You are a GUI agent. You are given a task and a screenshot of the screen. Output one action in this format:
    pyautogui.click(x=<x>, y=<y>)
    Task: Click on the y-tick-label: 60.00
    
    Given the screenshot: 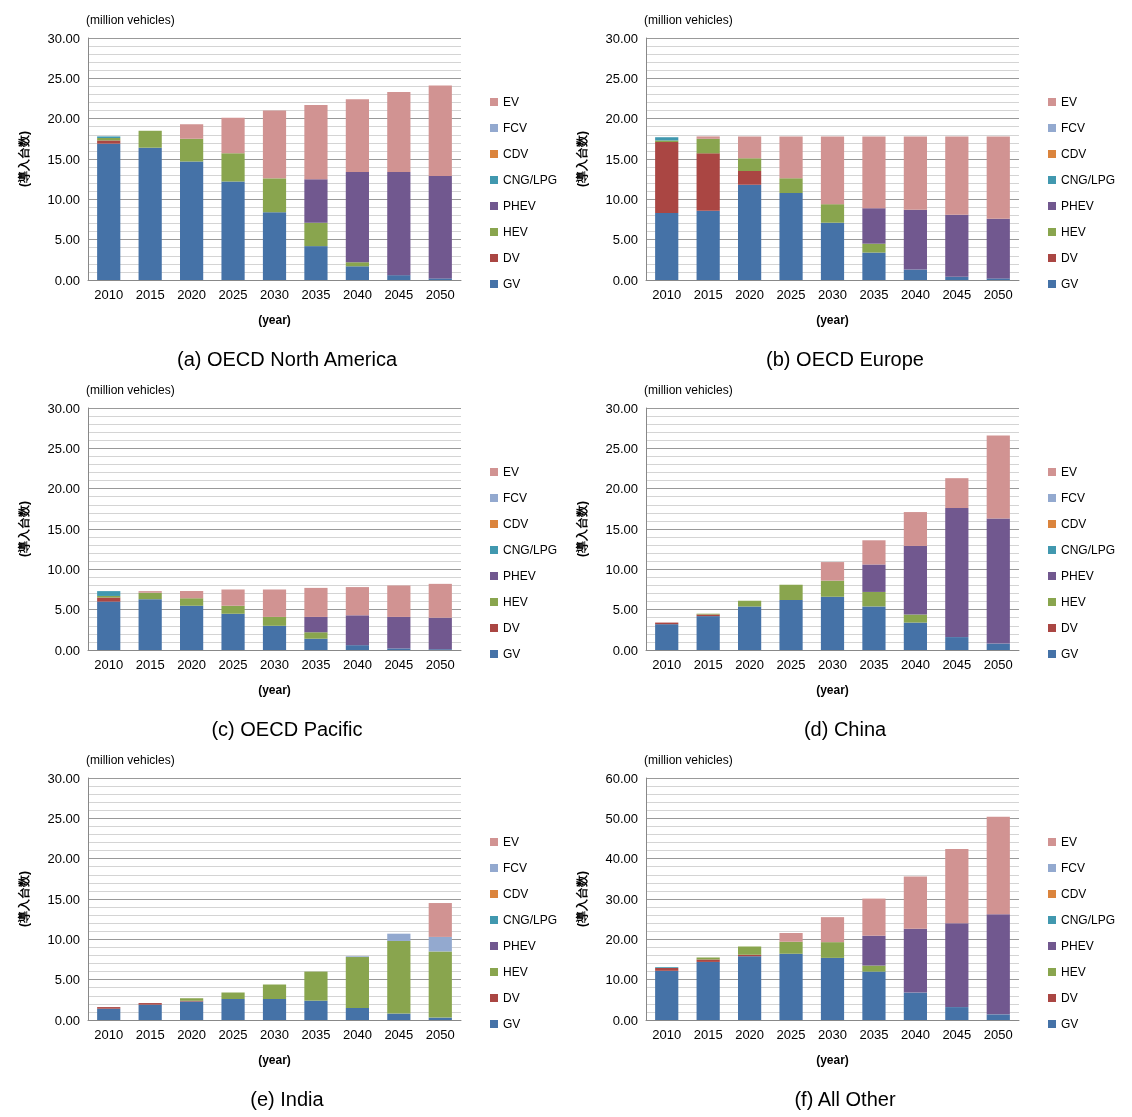 What is the action you would take?
    pyautogui.click(x=621, y=778)
    